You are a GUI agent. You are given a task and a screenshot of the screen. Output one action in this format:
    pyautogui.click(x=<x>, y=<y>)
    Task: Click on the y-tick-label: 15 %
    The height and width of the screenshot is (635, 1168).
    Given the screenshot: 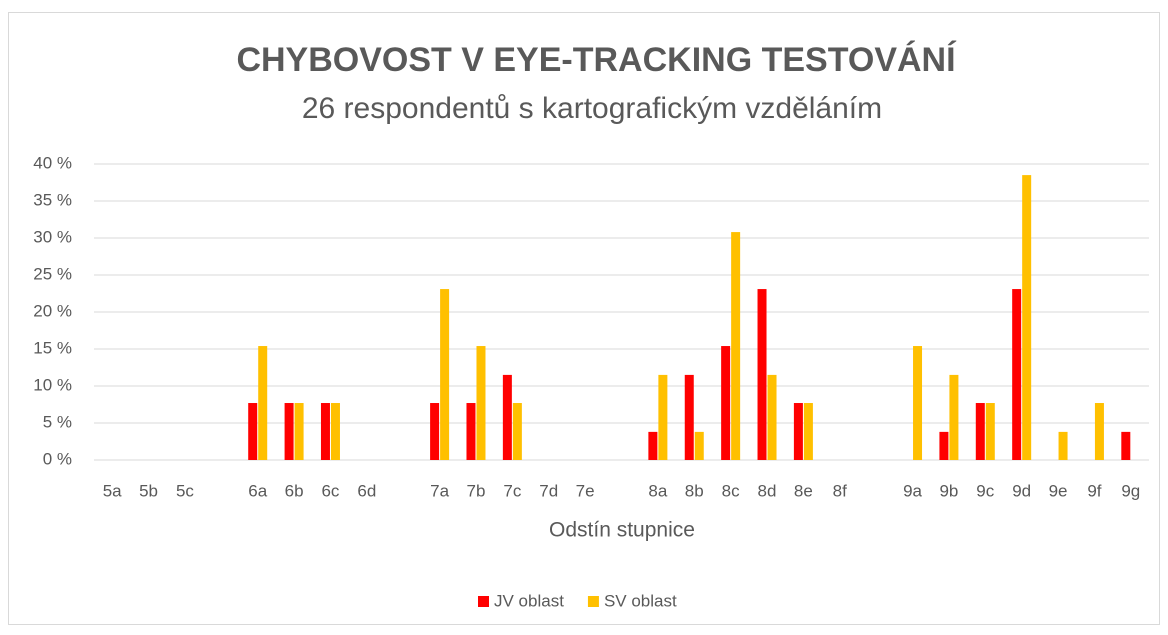 What is the action you would take?
    pyautogui.click(x=52, y=347)
    